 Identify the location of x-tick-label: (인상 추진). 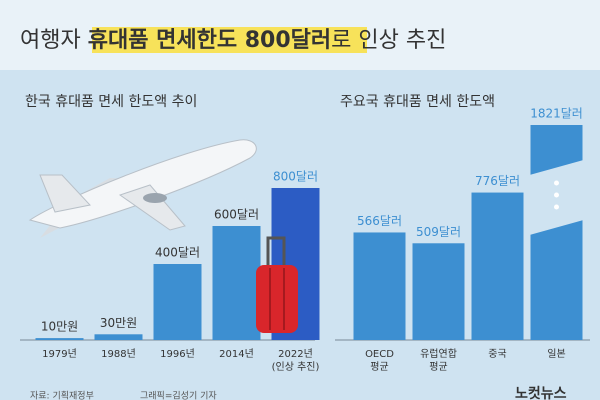
(296, 367).